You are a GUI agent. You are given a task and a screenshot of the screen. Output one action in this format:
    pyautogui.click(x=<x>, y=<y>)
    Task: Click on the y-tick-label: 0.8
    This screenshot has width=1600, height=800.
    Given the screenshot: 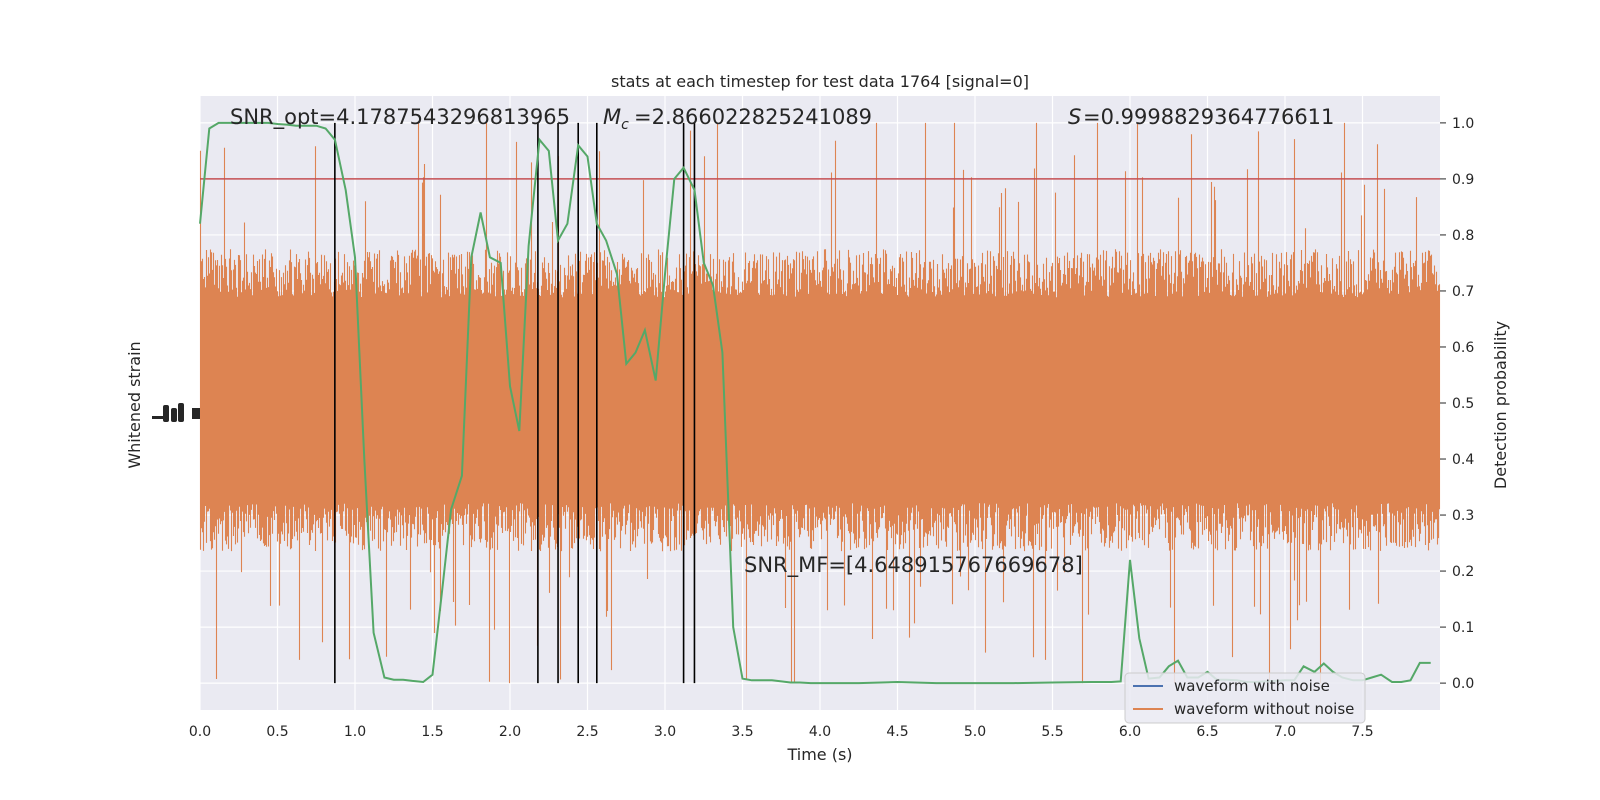 What is the action you would take?
    pyautogui.click(x=1463, y=236)
    